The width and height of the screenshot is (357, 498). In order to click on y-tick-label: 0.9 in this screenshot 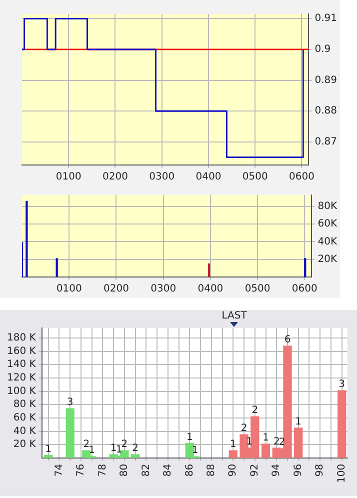, I will do `click(322, 50)`.